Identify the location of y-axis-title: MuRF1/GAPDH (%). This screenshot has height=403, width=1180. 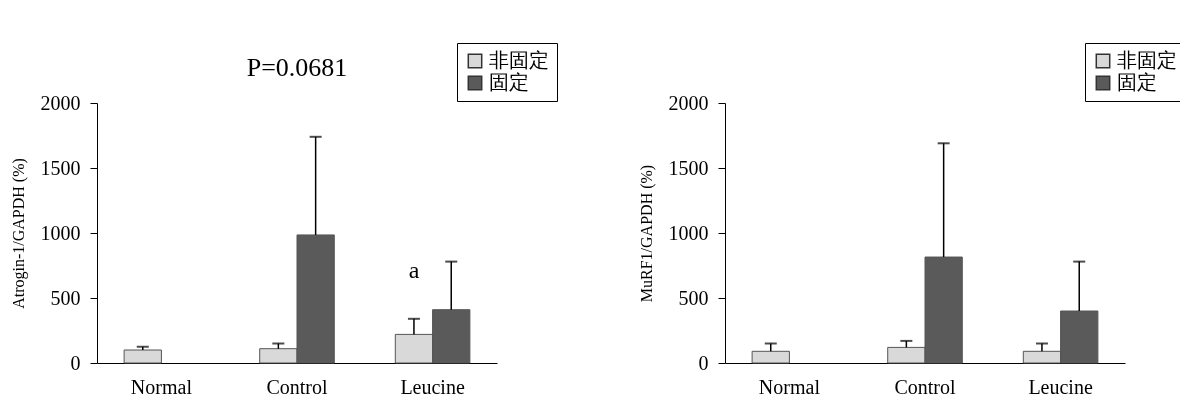
(646, 233).